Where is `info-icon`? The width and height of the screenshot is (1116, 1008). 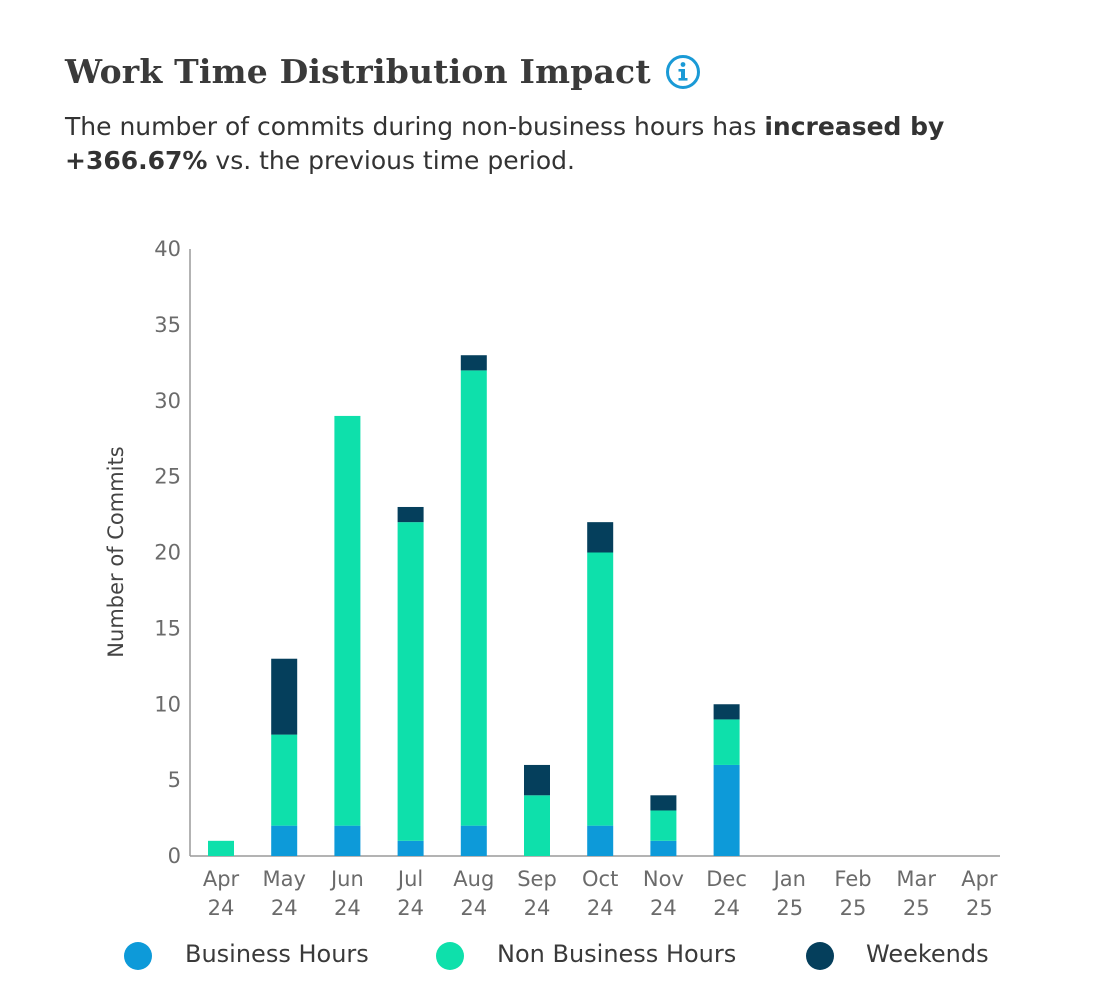 info-icon is located at coordinates (683, 72).